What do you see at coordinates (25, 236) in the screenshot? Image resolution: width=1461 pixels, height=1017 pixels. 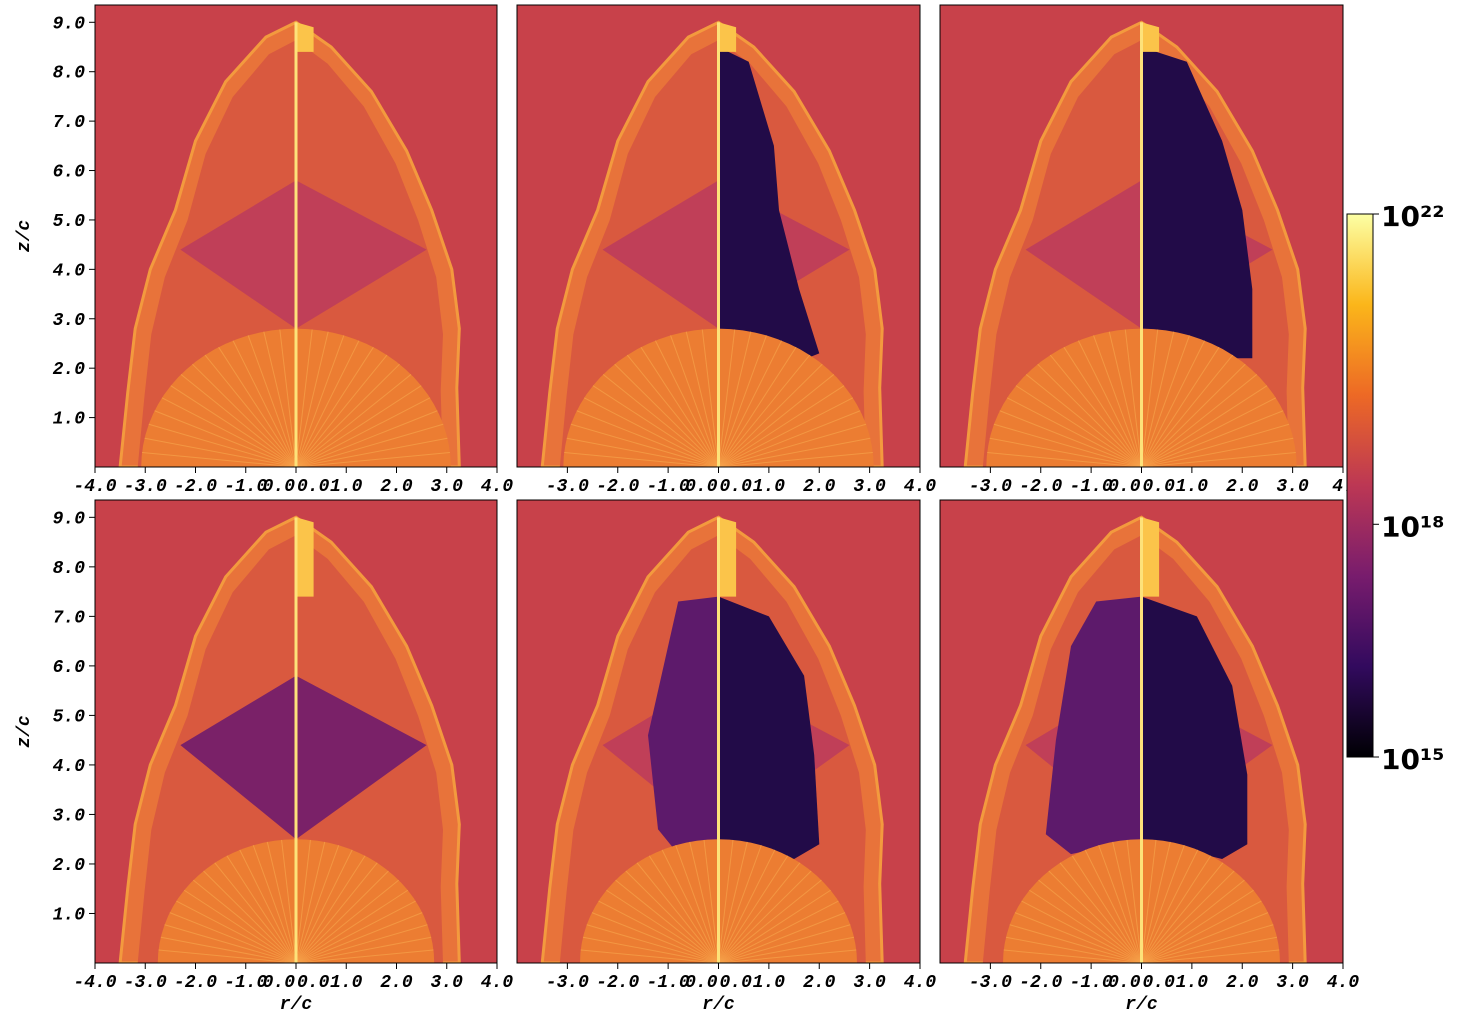 I see `y-axis-label: z/c` at bounding box center [25, 236].